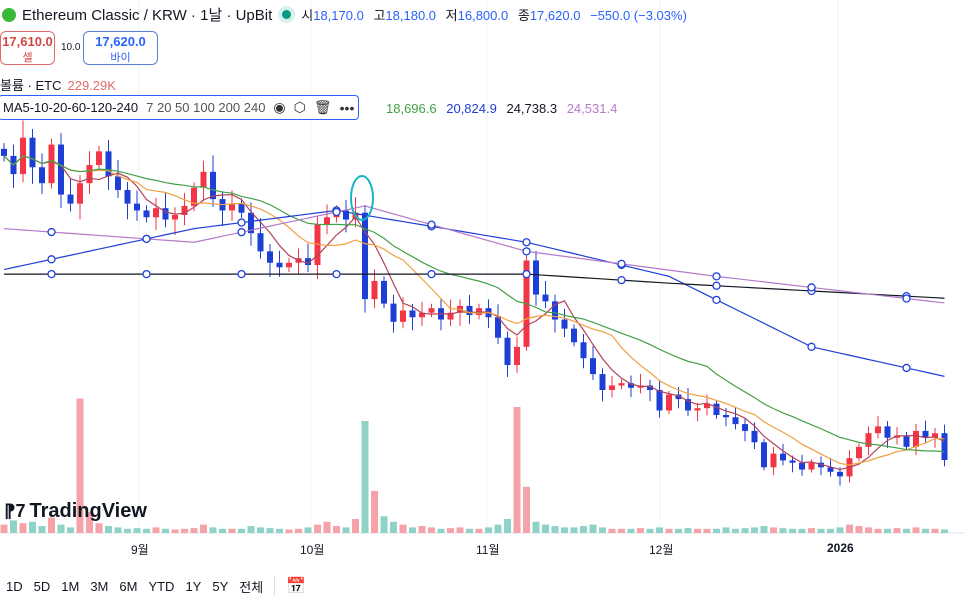 This screenshot has width=965, height=600. I want to click on sell-button: 17,610.0 셀, so click(27, 48).